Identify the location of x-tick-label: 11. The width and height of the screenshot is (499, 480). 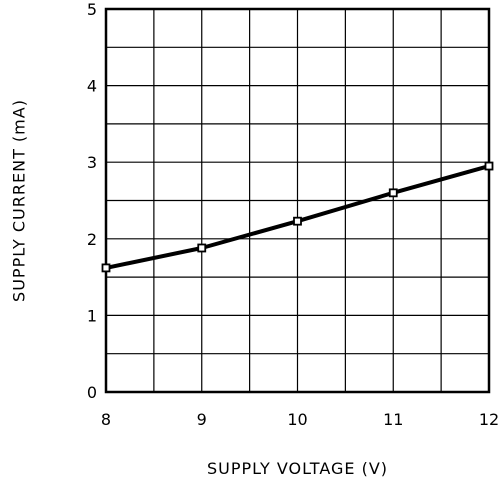
(393, 419).